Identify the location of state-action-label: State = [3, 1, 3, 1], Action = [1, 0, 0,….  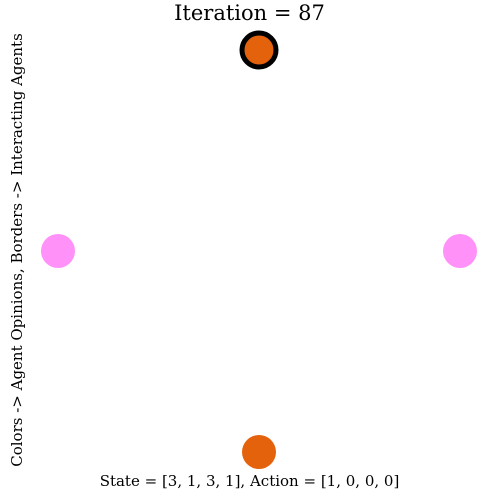
(249, 481).